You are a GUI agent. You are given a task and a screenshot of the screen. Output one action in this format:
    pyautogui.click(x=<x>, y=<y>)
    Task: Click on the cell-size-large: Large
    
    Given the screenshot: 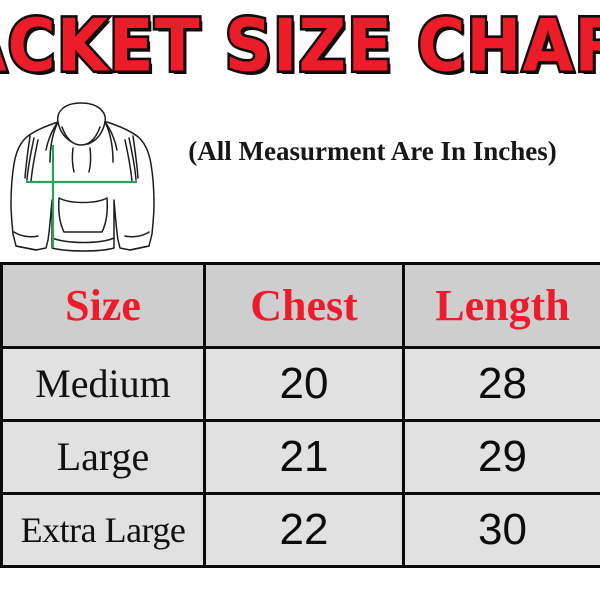 What is the action you would take?
    pyautogui.click(x=103, y=457)
    